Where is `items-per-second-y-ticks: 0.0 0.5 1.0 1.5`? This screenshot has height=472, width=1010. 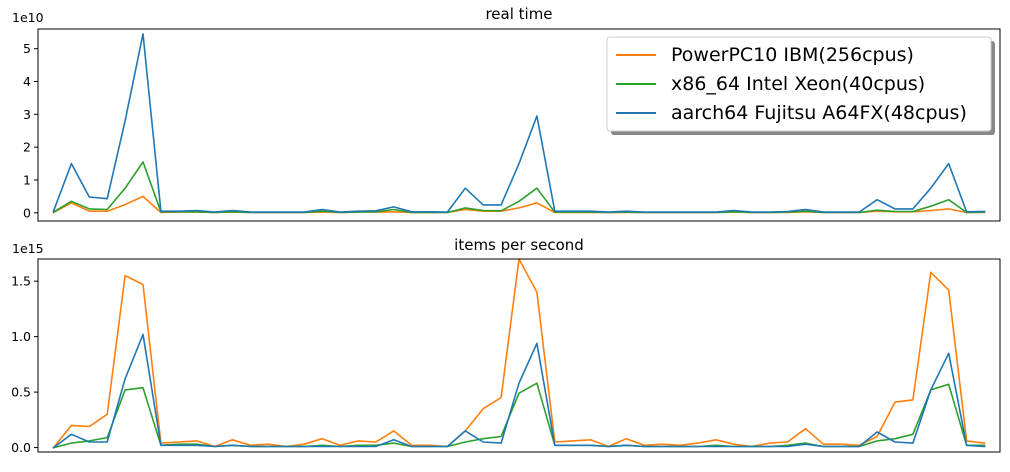
items-per-second-y-ticks: 0.0 0.5 1.0 1.5 is located at coordinates (24, 364).